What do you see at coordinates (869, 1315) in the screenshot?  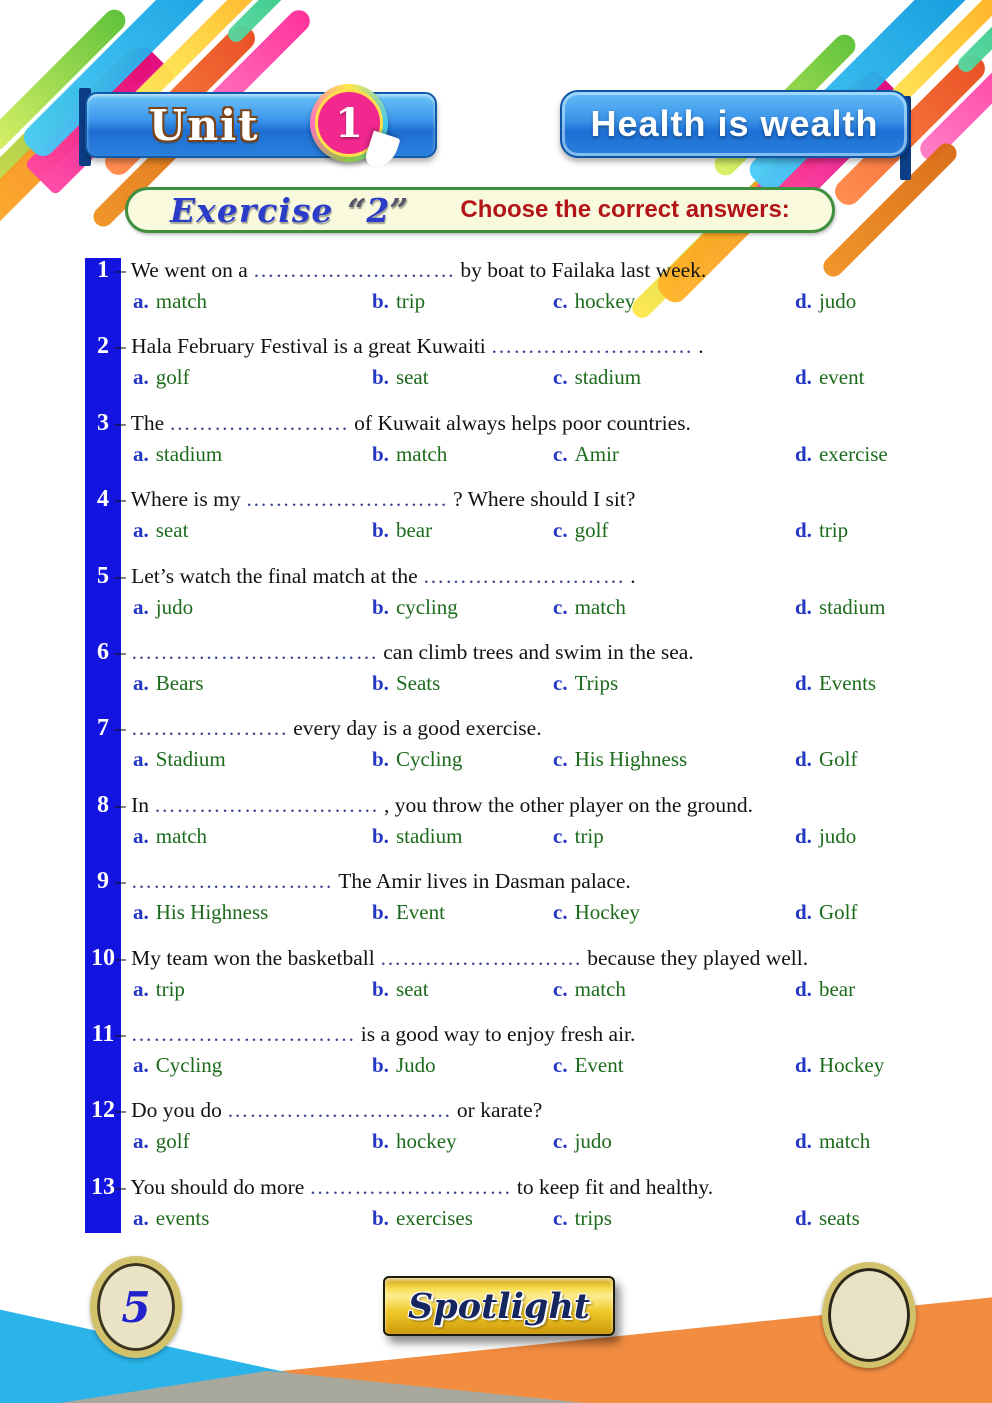 I see `stamp-circle` at bounding box center [869, 1315].